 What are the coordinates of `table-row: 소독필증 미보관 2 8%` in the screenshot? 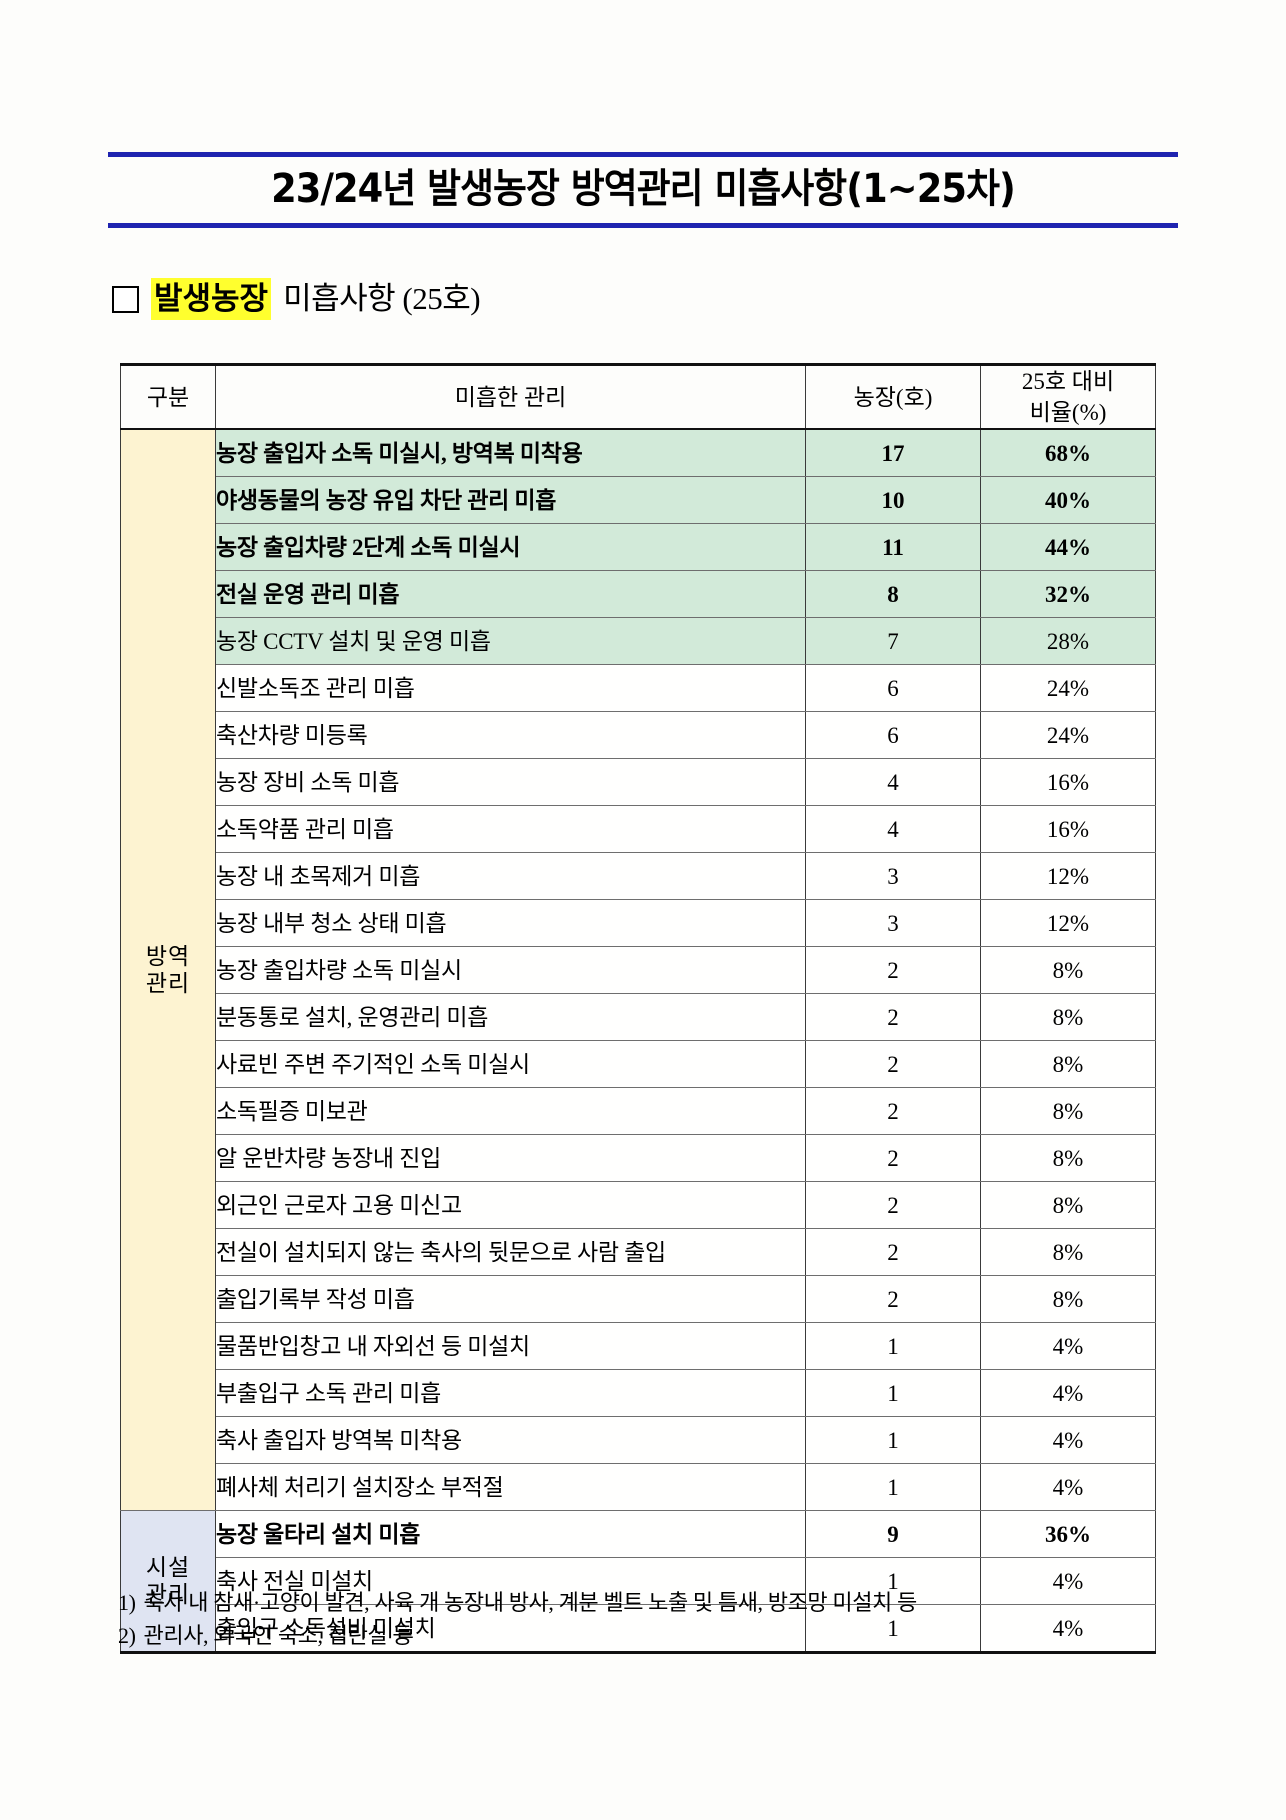 It's located at (638, 1111).